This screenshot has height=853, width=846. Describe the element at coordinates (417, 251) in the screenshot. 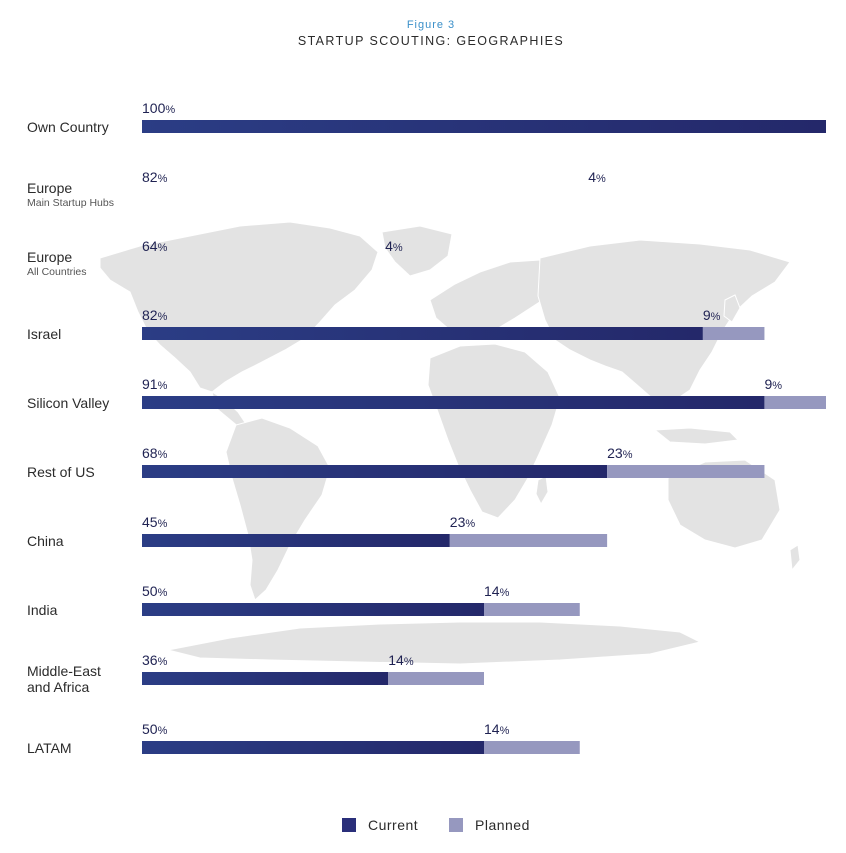

I see `greenland-shape` at that location.